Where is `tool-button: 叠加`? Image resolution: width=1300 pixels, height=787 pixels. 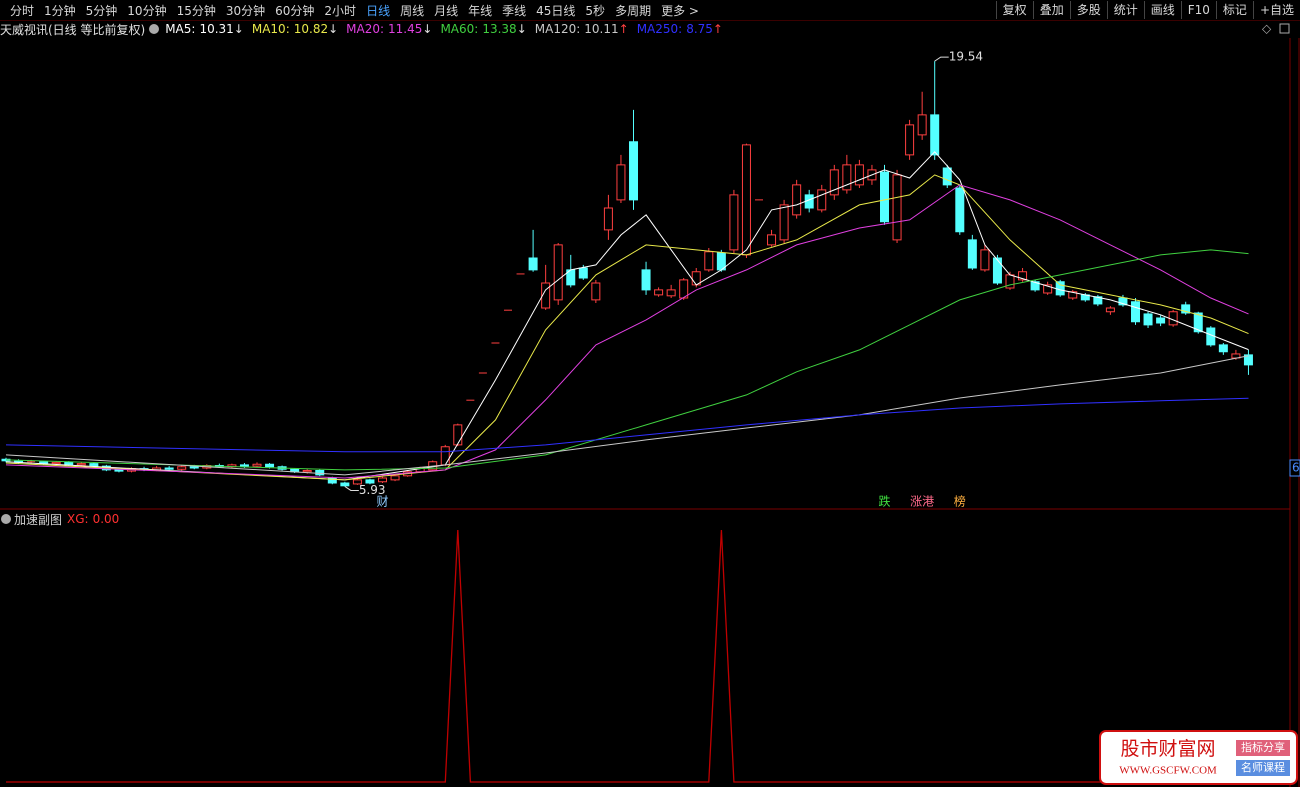
tool-button: 叠加 is located at coordinates (1051, 10).